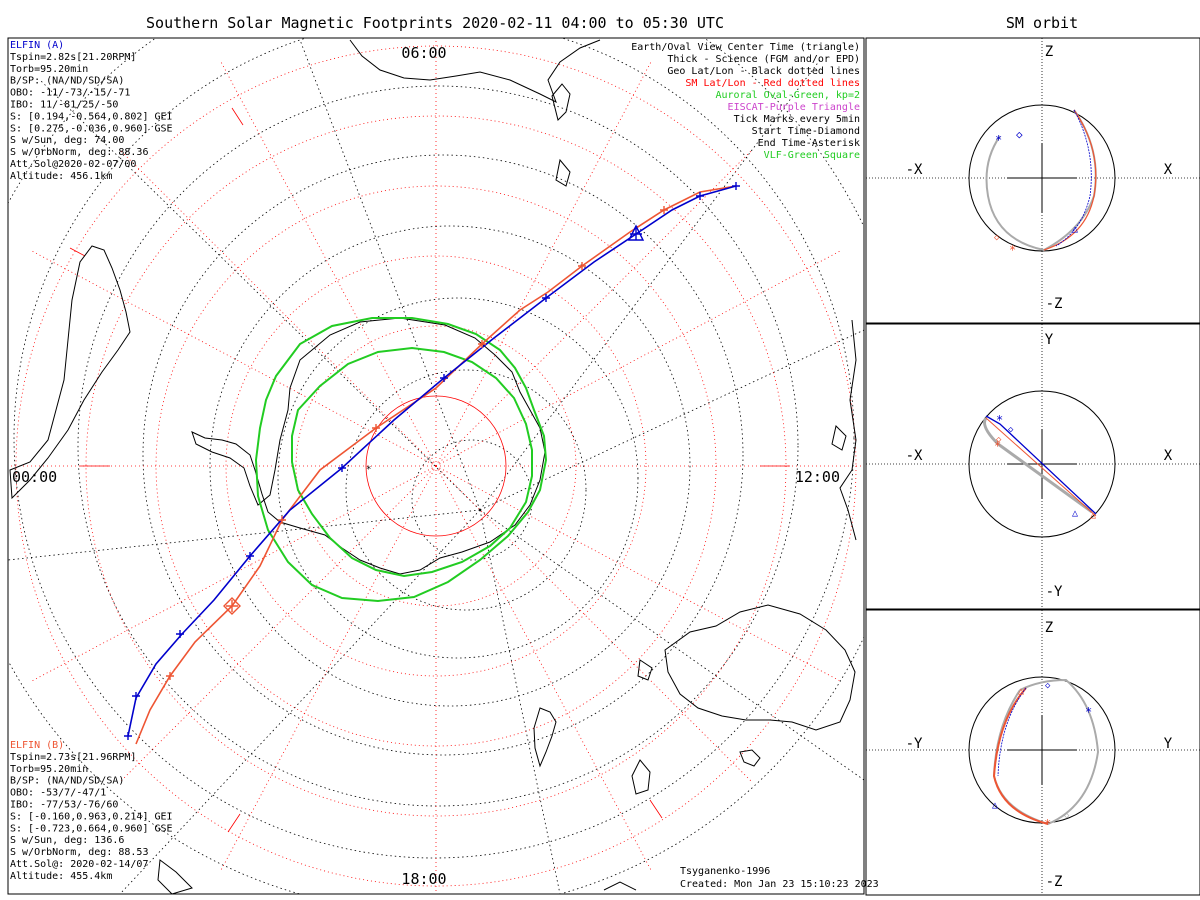  Describe the element at coordinates (67, 140) in the screenshot. I see `elfin-a-info-line: S w/Sun, deg: 74.00` at that location.